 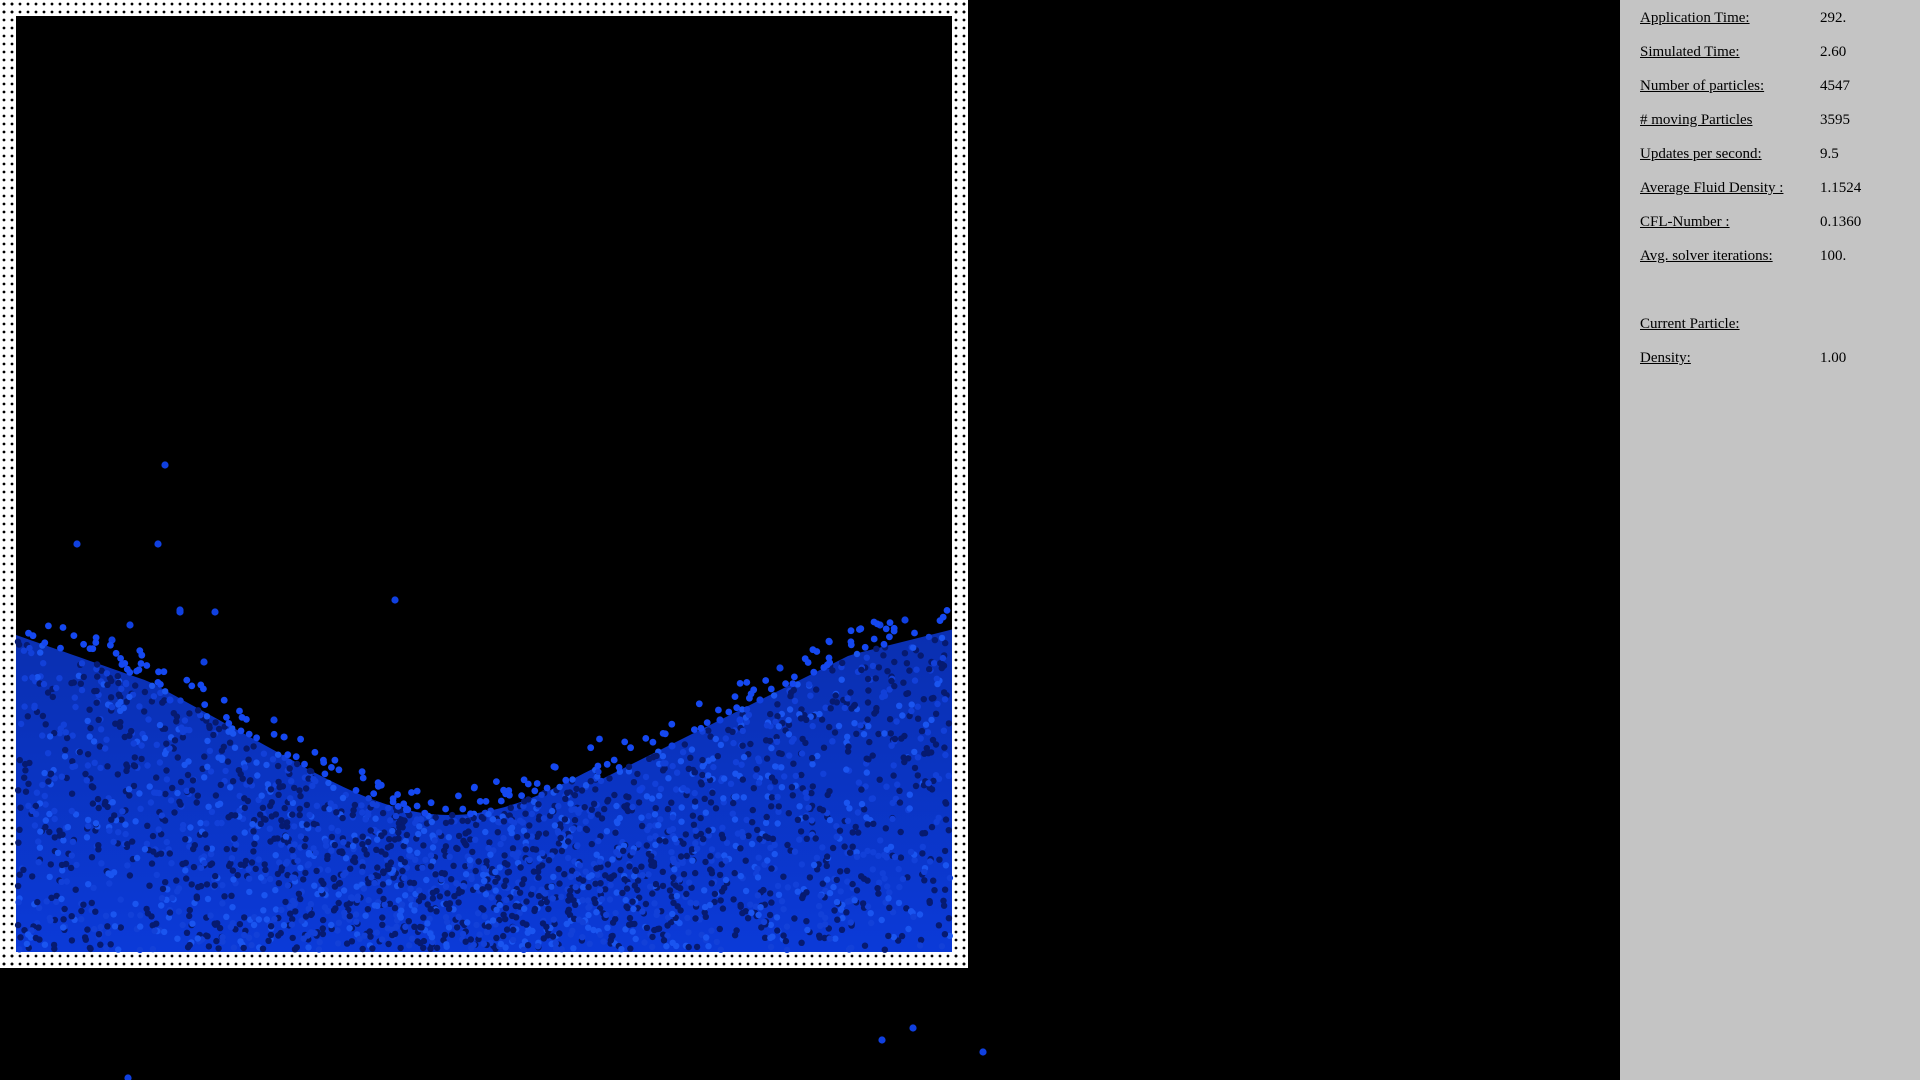 What do you see at coordinates (1775, 124) in the screenshot?
I see `stat-moving-particles: # moving Particles 3595` at bounding box center [1775, 124].